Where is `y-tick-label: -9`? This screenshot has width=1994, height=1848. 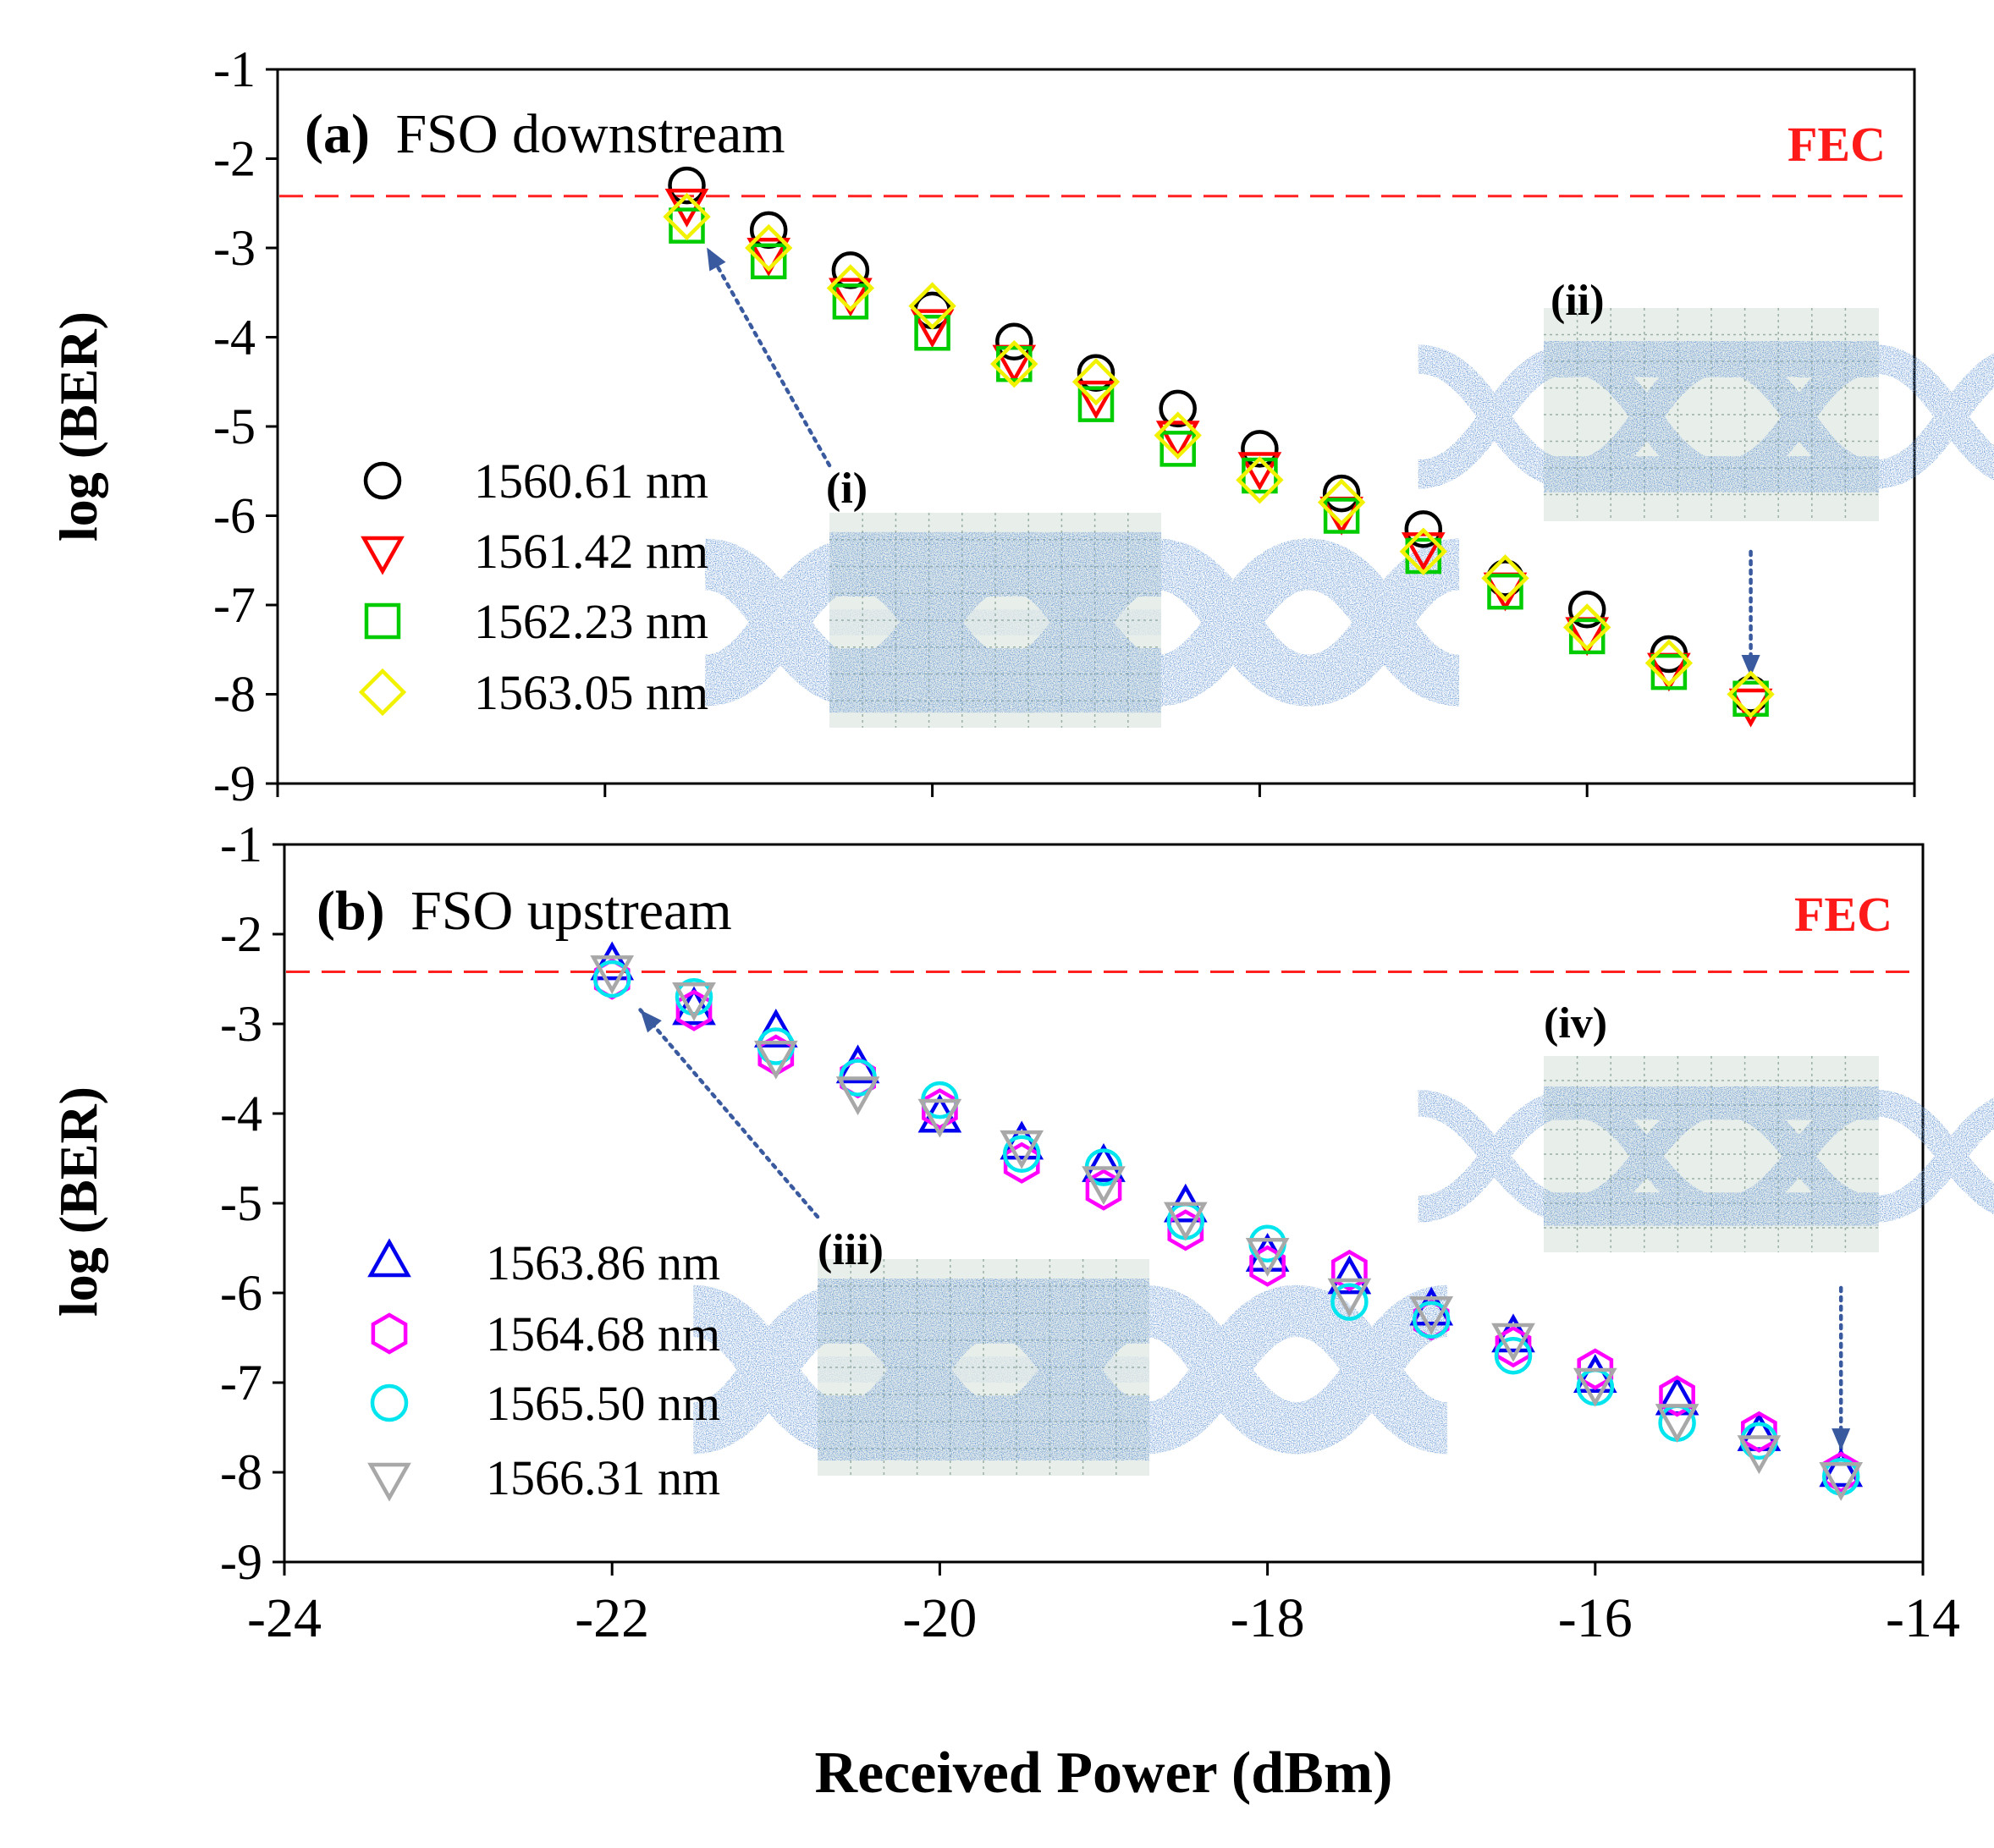
y-tick-label: -9 is located at coordinates (234, 783).